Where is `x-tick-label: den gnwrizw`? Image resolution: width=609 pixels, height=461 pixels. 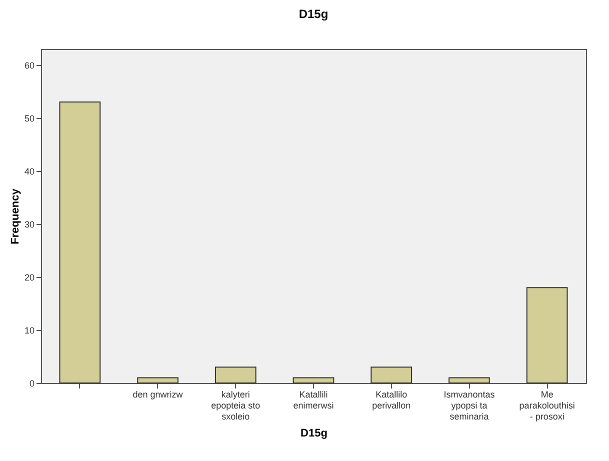 x-tick-label: den gnwrizw is located at coordinates (158, 395).